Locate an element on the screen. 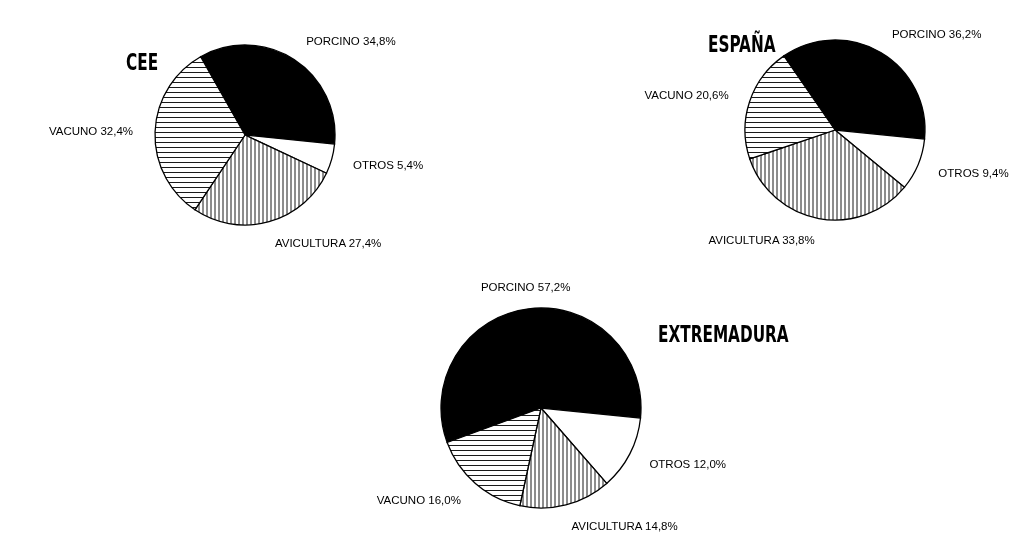 This screenshot has height=544, width=1036. data-label: 36,2% is located at coordinates (965, 33).